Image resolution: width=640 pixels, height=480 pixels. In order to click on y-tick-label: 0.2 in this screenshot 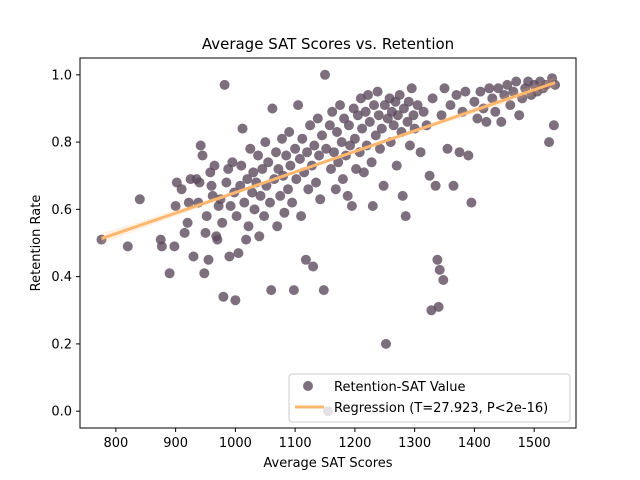, I will do `click(61, 344)`.